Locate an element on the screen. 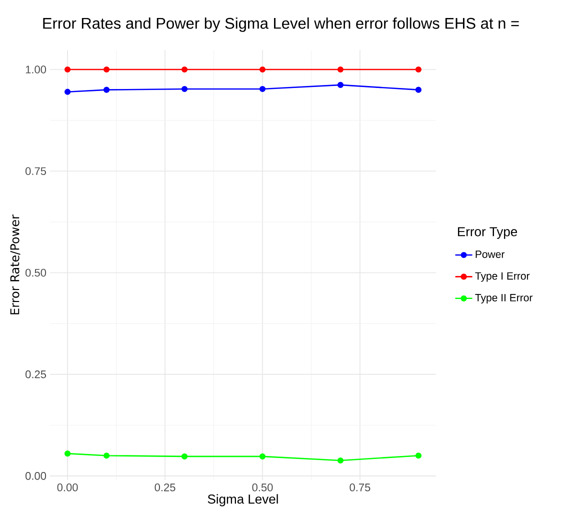 The image size is (575, 531). x-tick-label: 0.50 is located at coordinates (262, 488).